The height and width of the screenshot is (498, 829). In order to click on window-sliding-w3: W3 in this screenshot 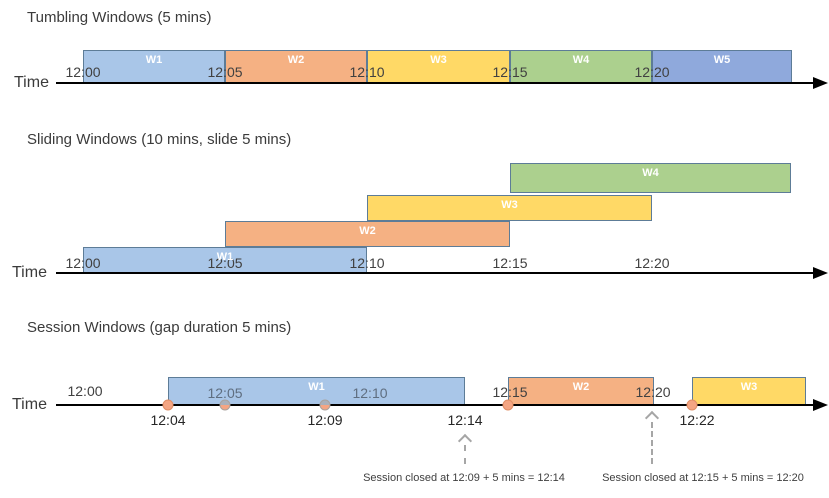, I will do `click(509, 208)`.